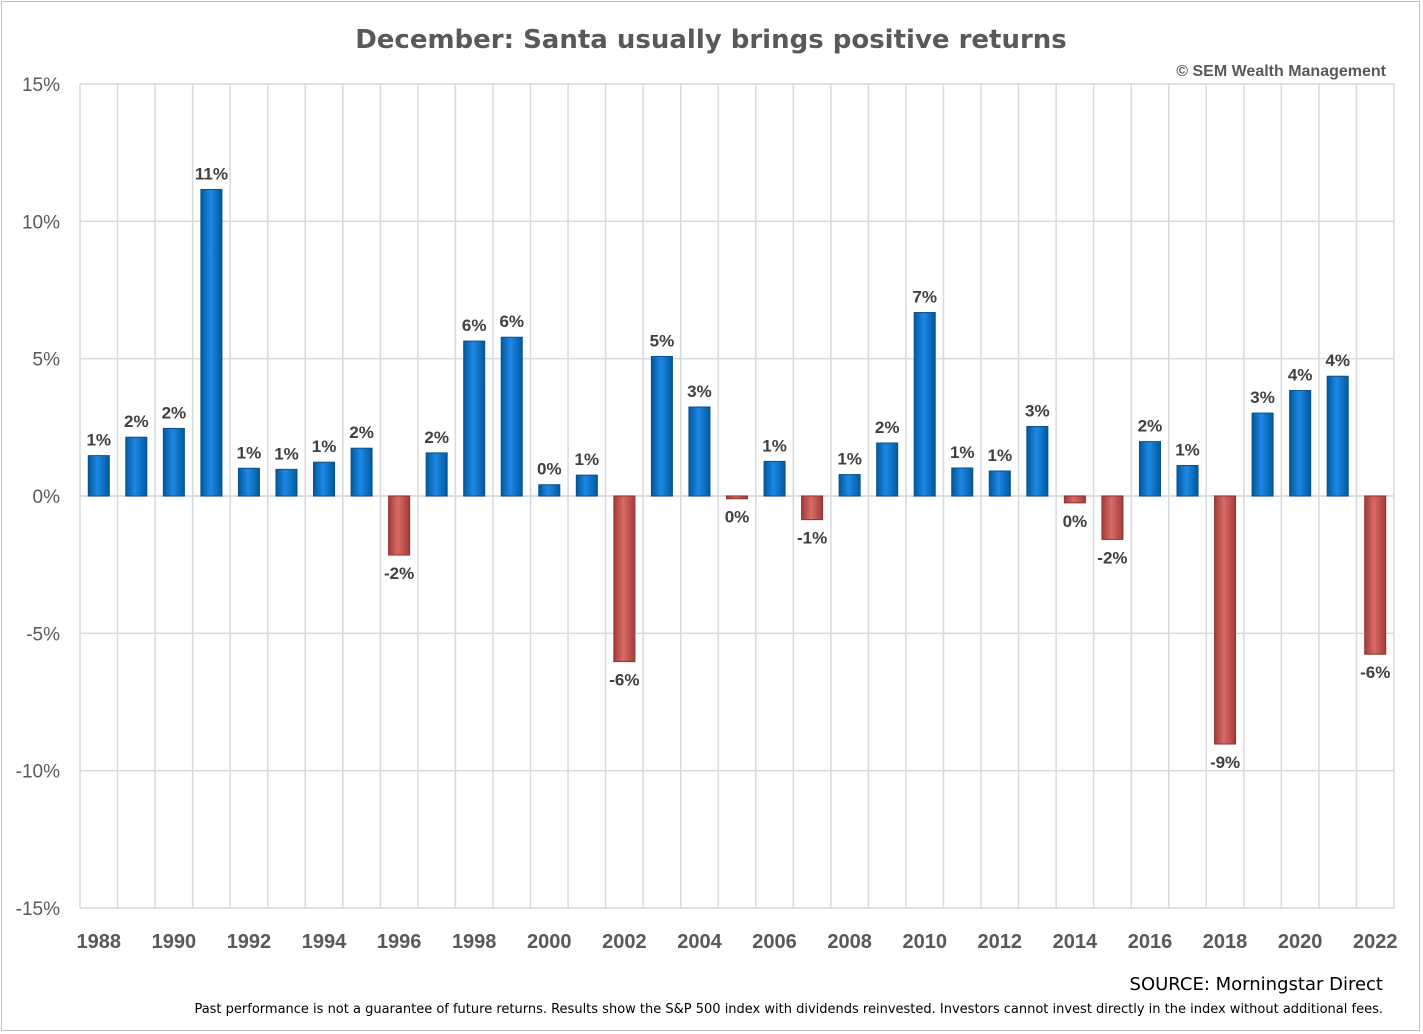  What do you see at coordinates (511, 416) in the screenshot?
I see `bar-1999` at bounding box center [511, 416].